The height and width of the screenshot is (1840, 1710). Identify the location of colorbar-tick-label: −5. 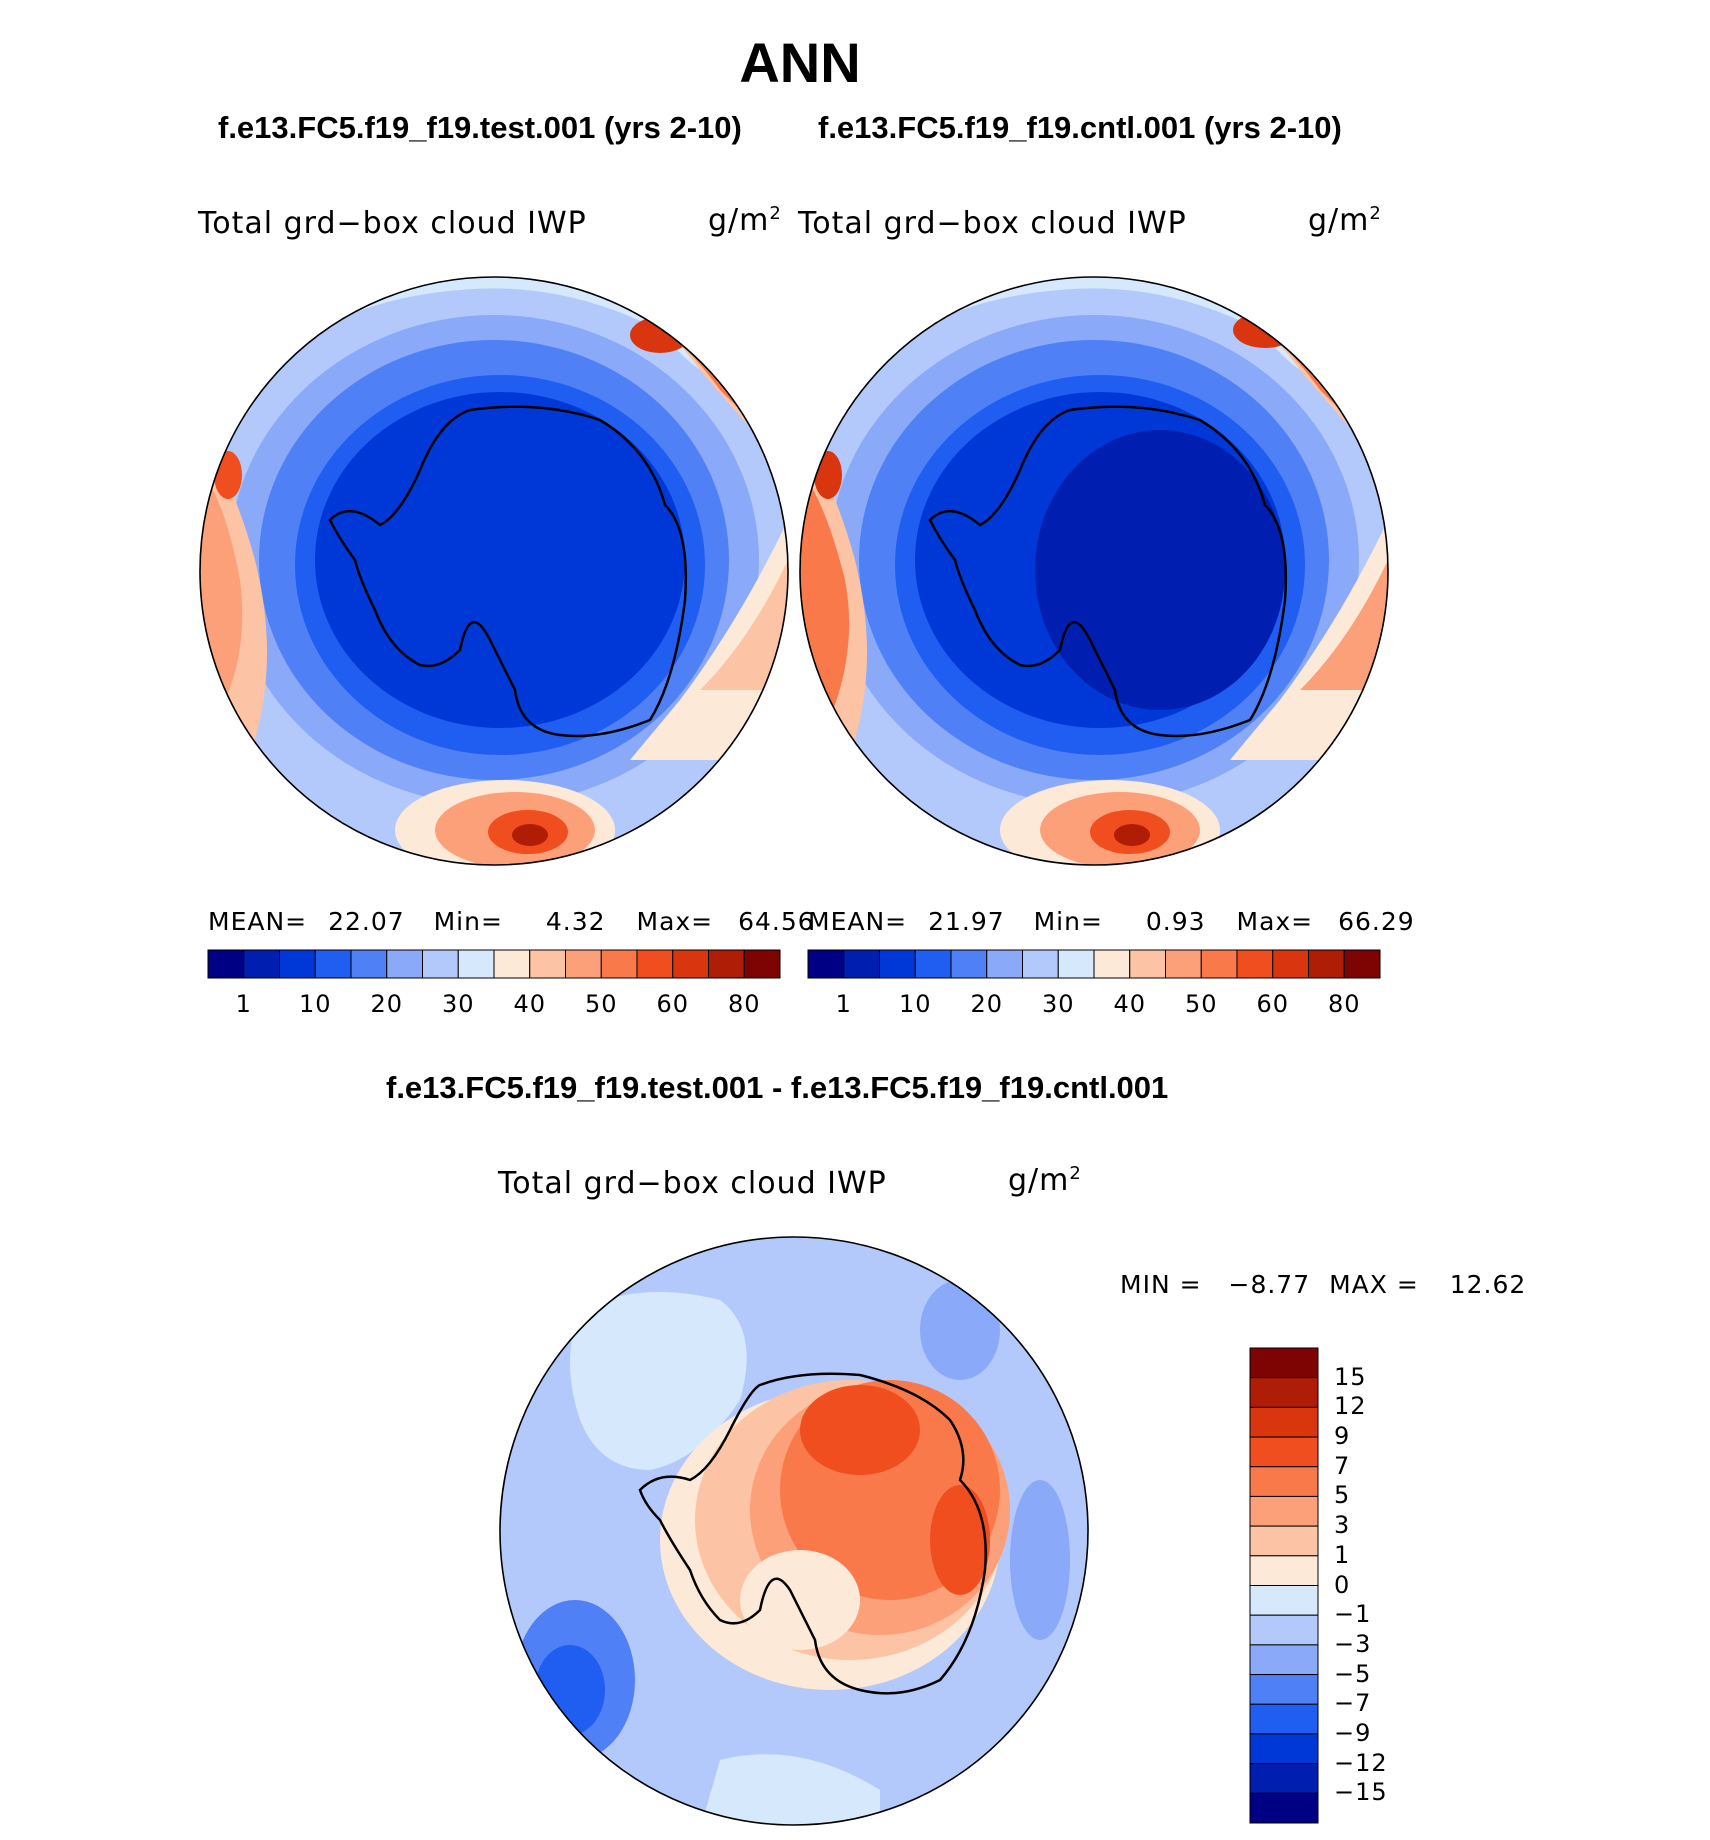
(1353, 1673).